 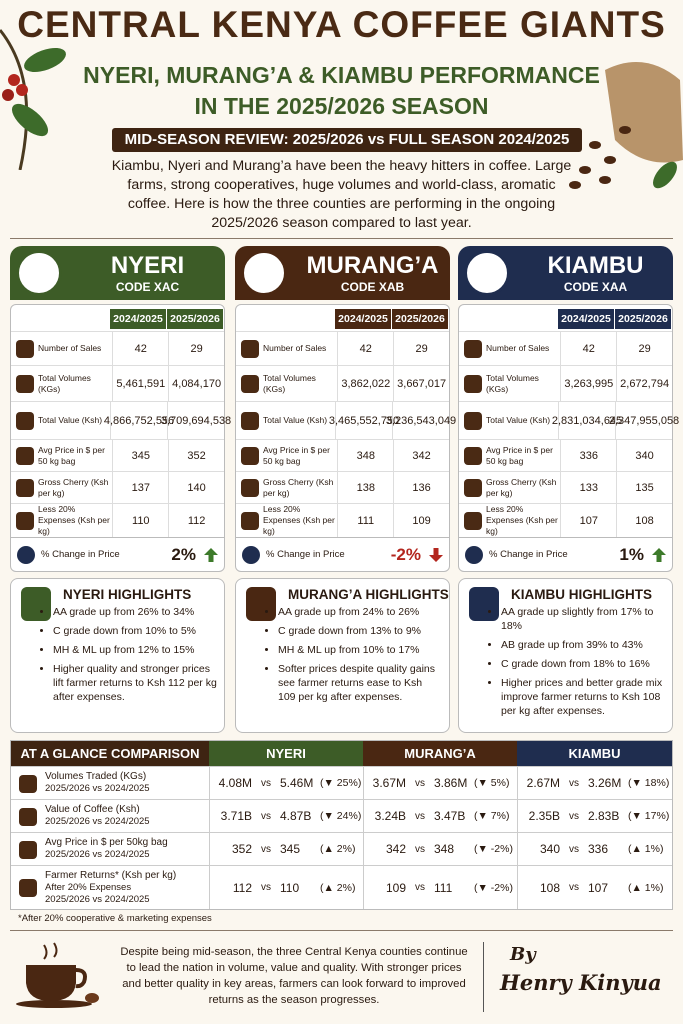 I want to click on previous-value: 111, so click(x=443, y=887).